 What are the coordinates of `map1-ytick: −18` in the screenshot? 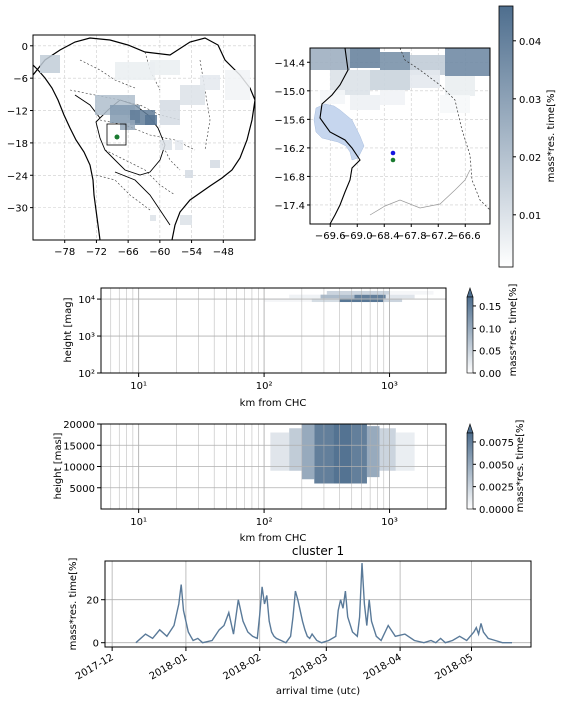 It's located at (17, 144).